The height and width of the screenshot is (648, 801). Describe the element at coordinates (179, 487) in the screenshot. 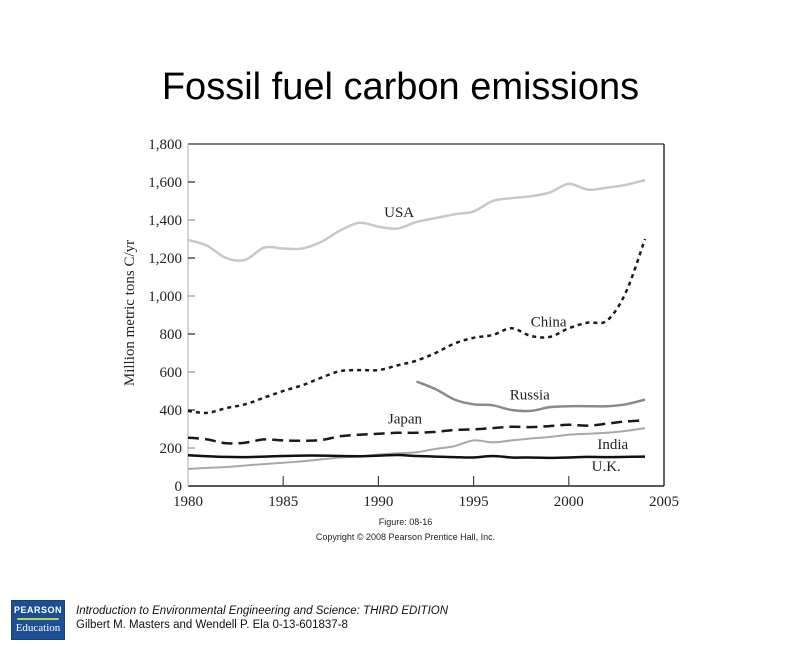

I see `y-tick-label: 0` at that location.